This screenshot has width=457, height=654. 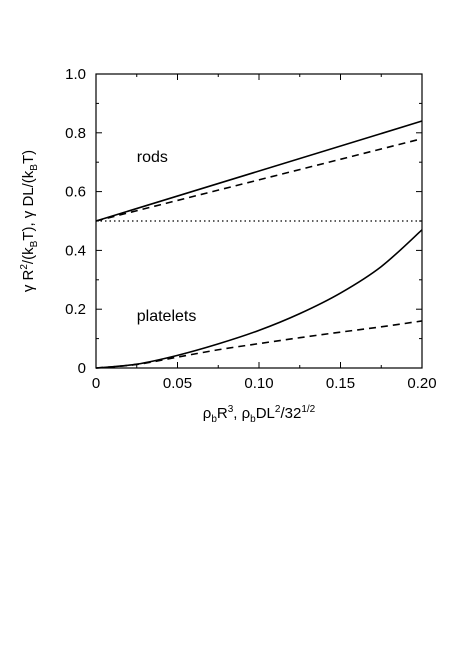 I want to click on axis-title-part: ρ, so click(x=207, y=413).